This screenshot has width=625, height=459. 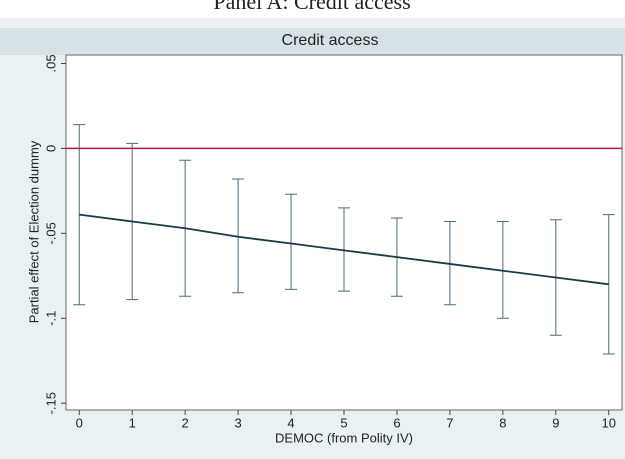 I want to click on y-tick-label: -.15, so click(x=50, y=403).